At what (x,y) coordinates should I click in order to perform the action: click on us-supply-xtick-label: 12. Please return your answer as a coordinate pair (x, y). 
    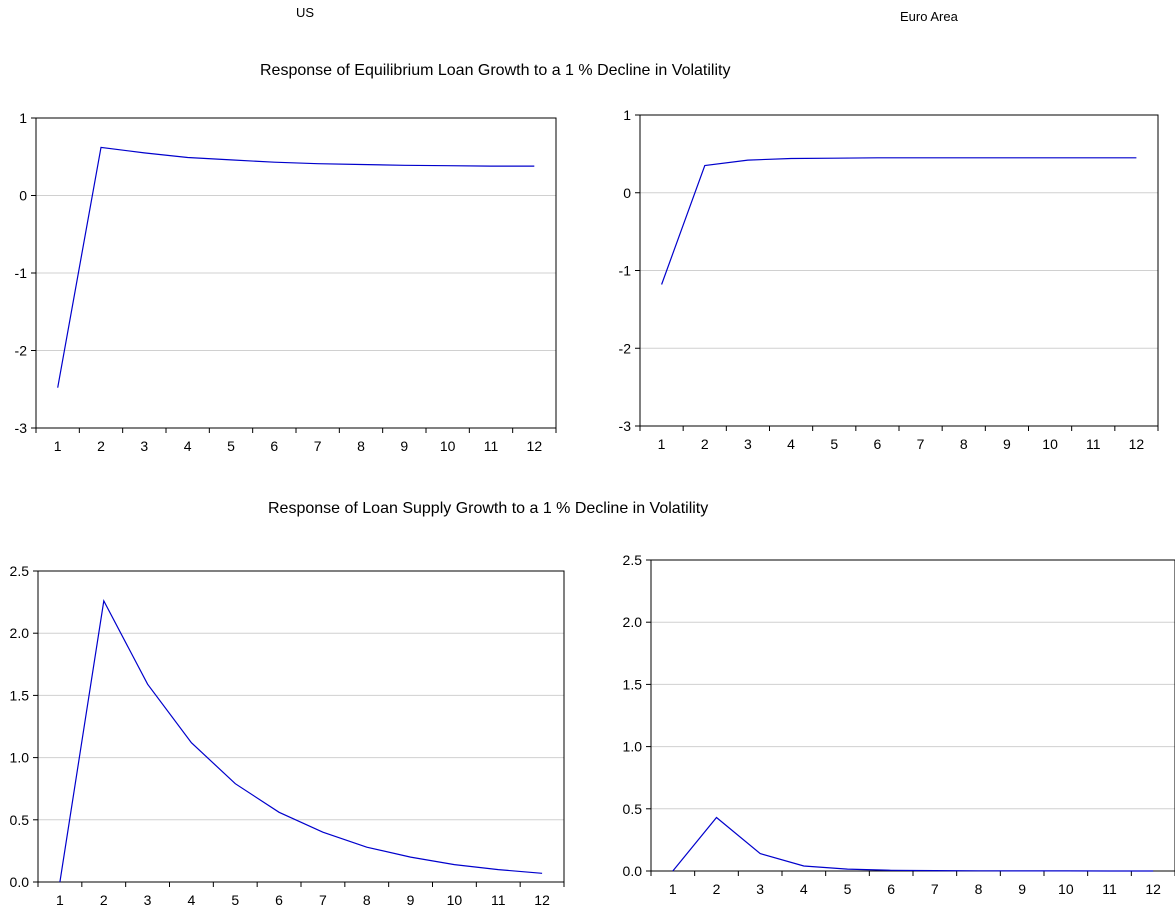
    Looking at the image, I should click on (542, 900).